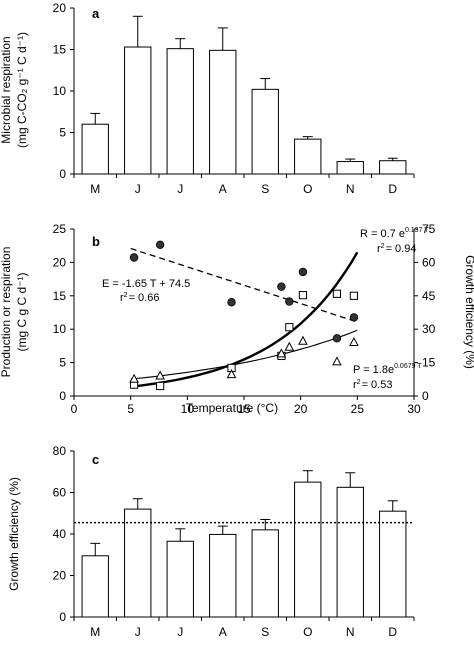  What do you see at coordinates (60, 329) in the screenshot?
I see `left-y-tick-label-2: 10` at bounding box center [60, 329].